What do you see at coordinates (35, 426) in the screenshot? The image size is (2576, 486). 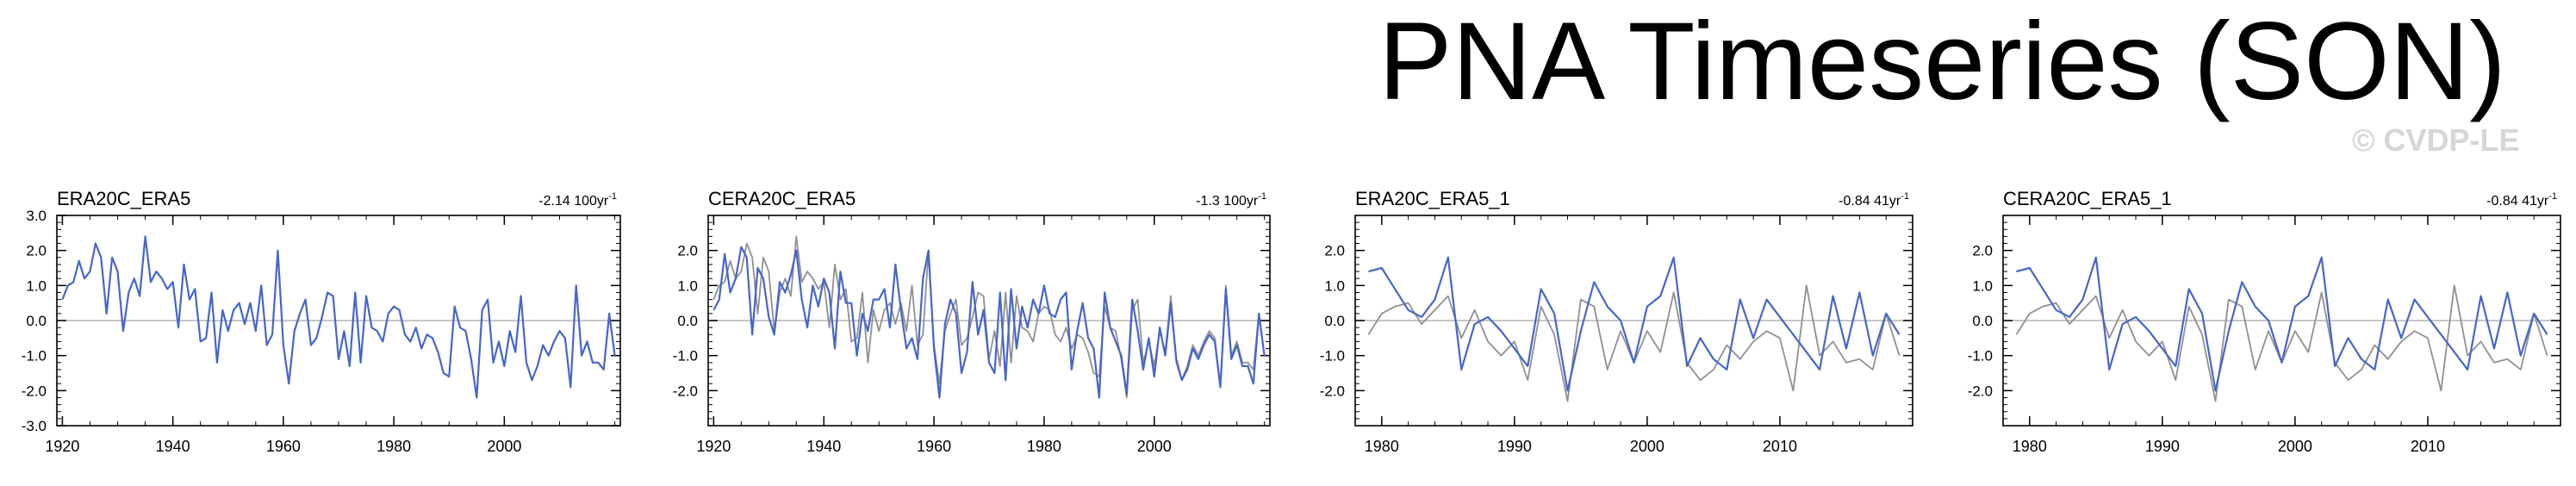 I see `y-tick-label: -3.0` at bounding box center [35, 426].